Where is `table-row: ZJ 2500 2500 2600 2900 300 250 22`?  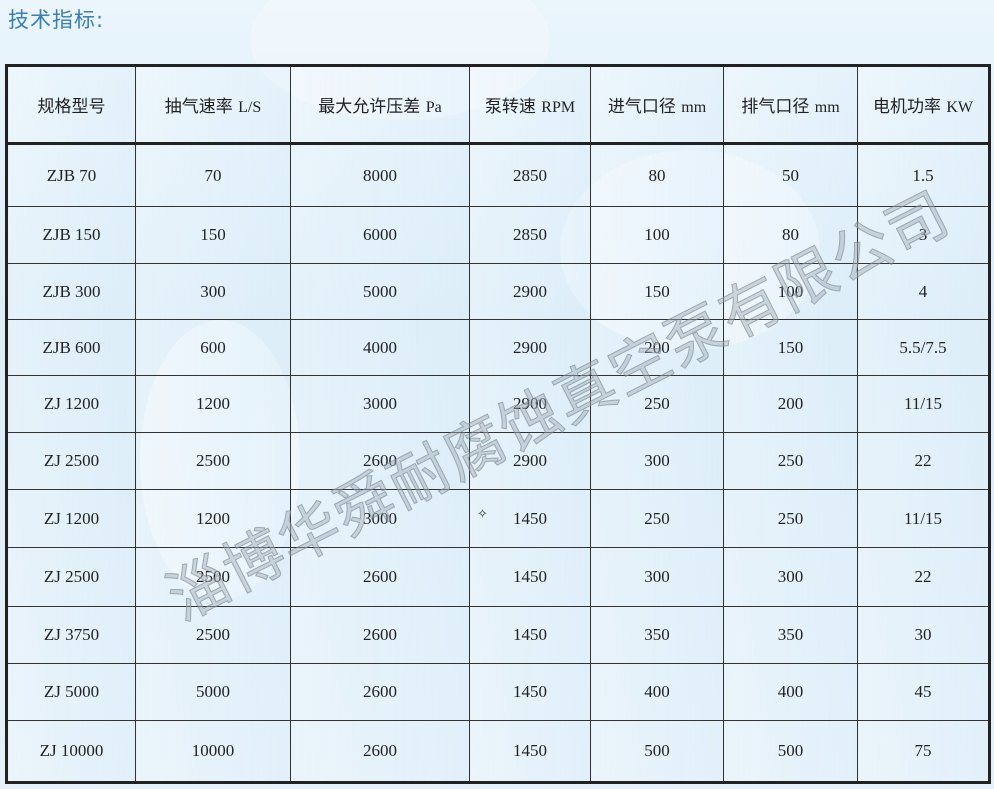 table-row: ZJ 2500 2500 2600 2900 300 250 22 is located at coordinates (498, 461).